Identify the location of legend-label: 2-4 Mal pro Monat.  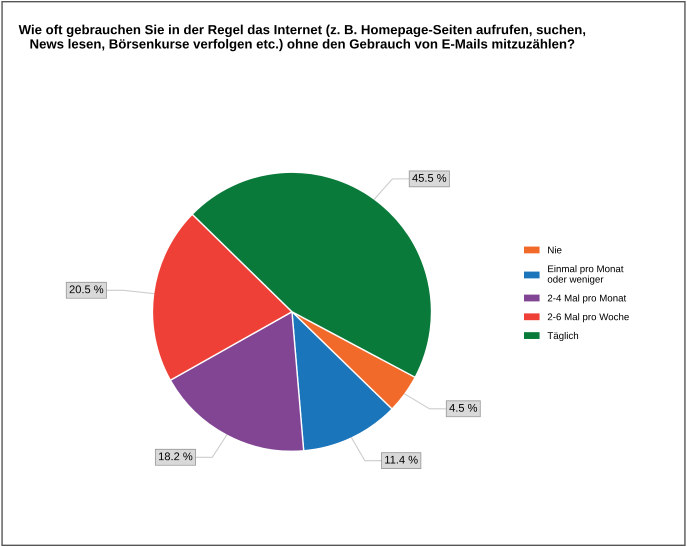
(587, 299).